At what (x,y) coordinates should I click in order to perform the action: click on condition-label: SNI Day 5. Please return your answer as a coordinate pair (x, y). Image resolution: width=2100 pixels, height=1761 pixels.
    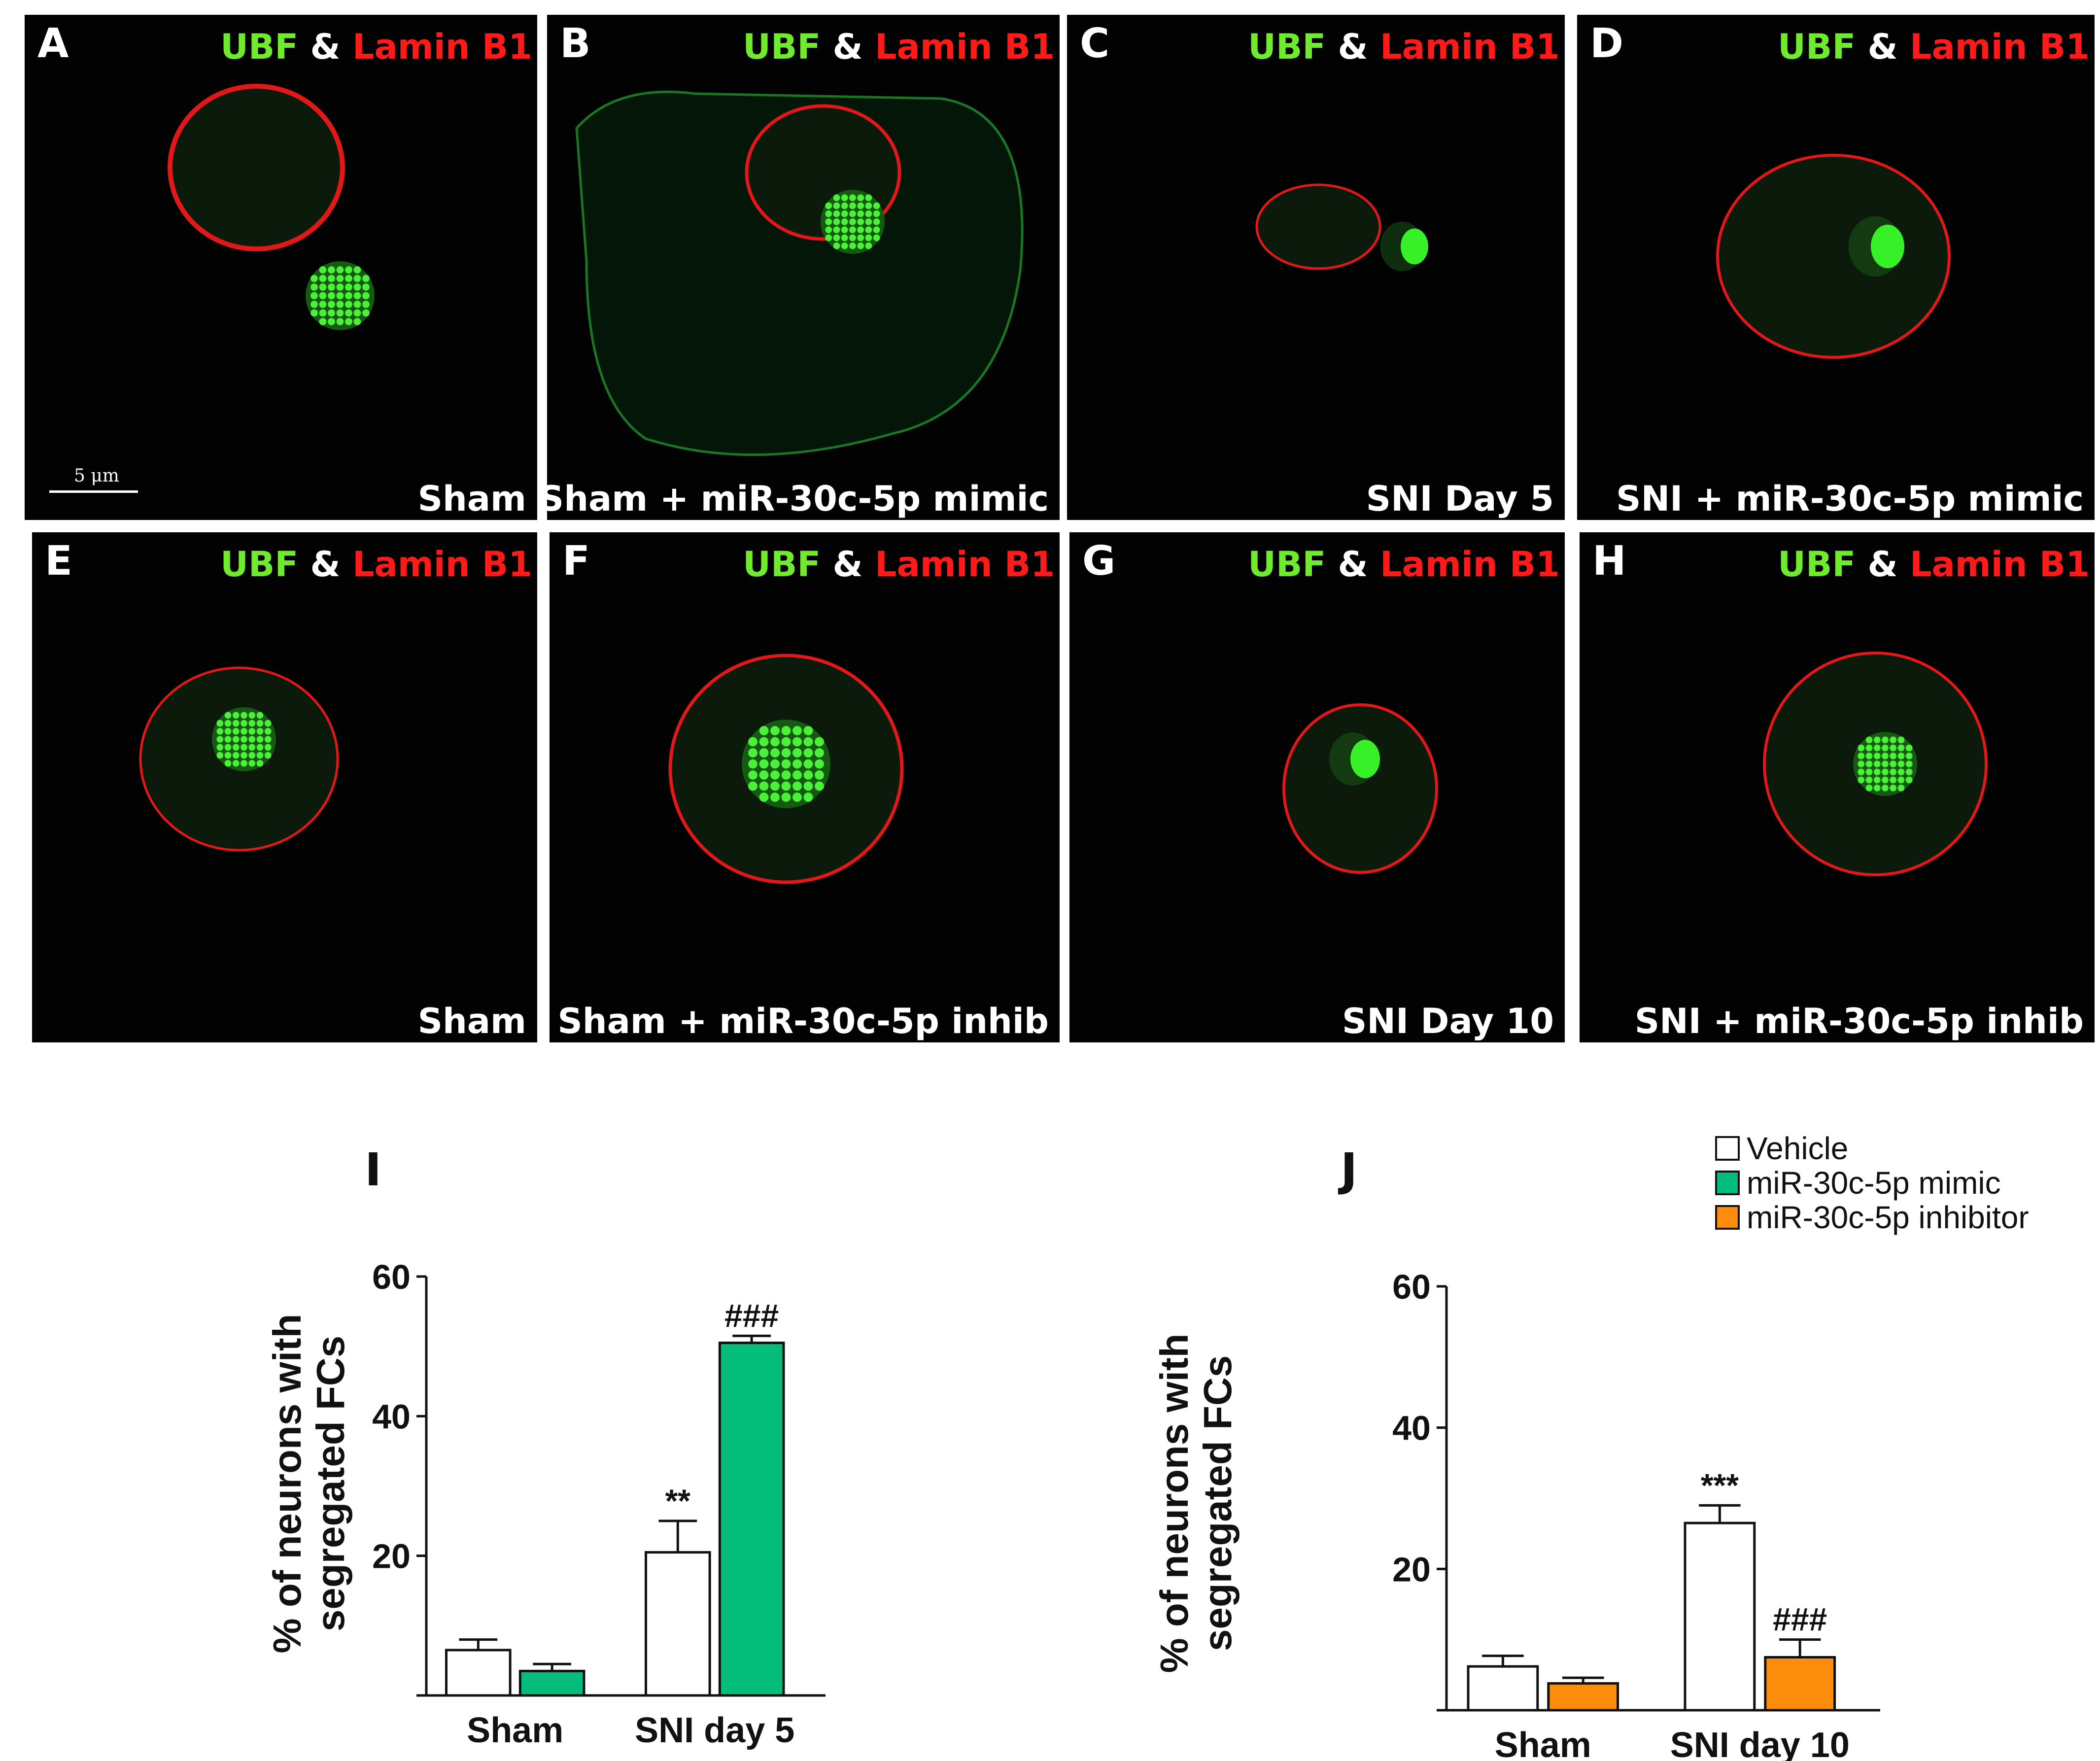
    Looking at the image, I should click on (1460, 498).